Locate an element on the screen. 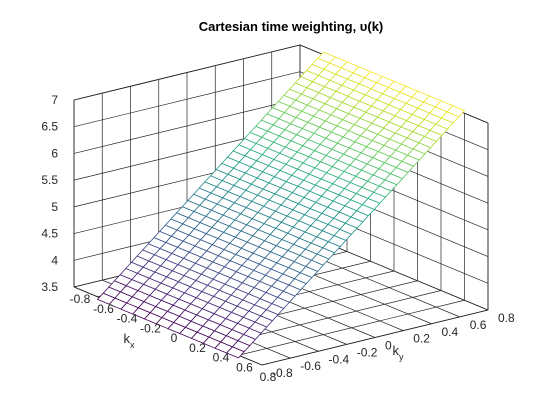  z-tick-label: 5 is located at coordinates (54, 207).